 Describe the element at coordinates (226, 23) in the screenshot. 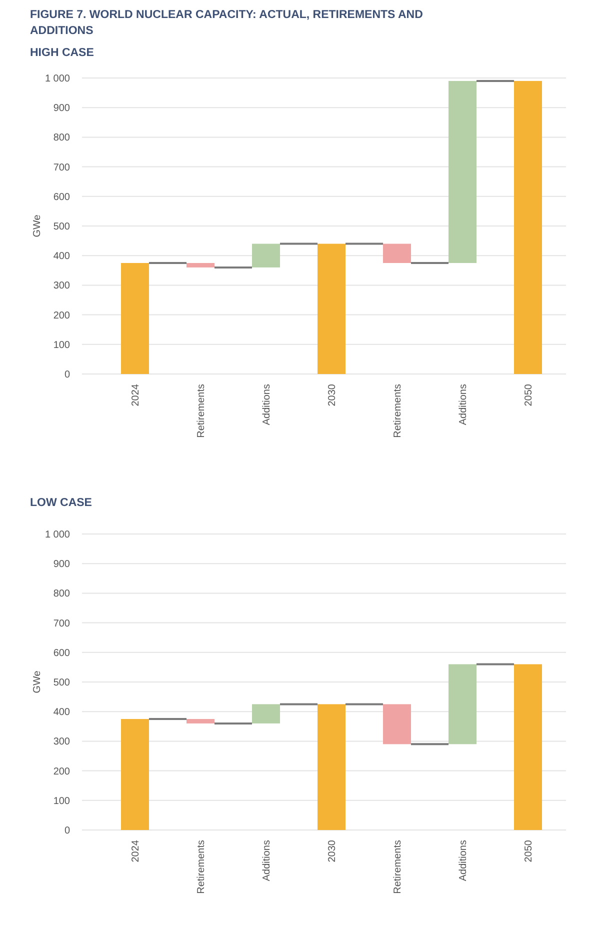

I see `chart-title: FIGURE 7. WORLD NUCLEAR CAPACITY: ACTUAL, RETIREMENTS AND ADDITIONS` at that location.